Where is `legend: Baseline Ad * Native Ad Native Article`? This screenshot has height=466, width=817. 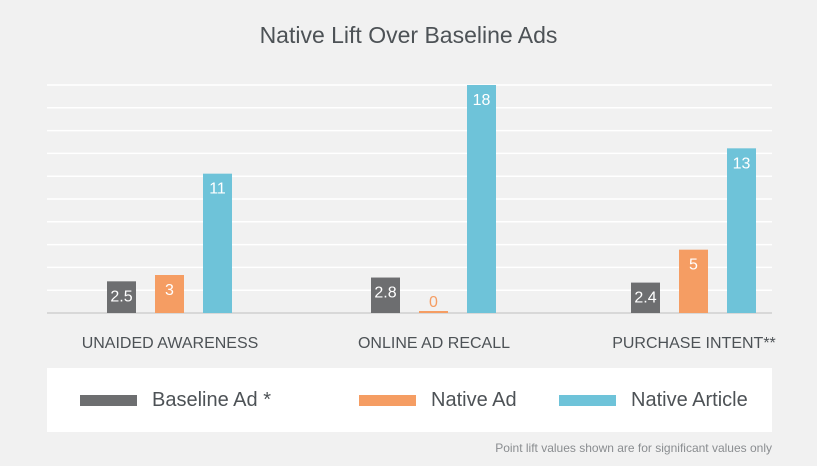
legend: Baseline Ad * Native Ad Native Article is located at coordinates (409, 400).